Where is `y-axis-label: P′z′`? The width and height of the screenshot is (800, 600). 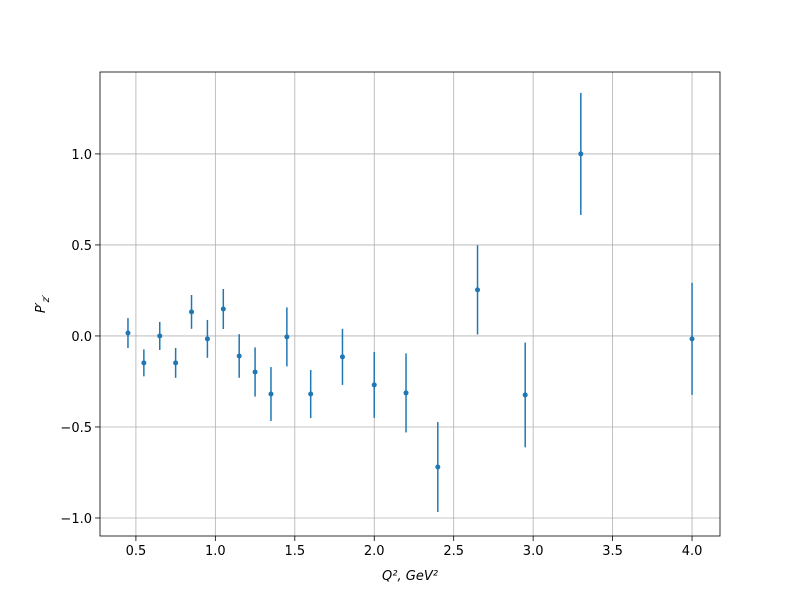 y-axis-label: P′z′ is located at coordinates (43, 303).